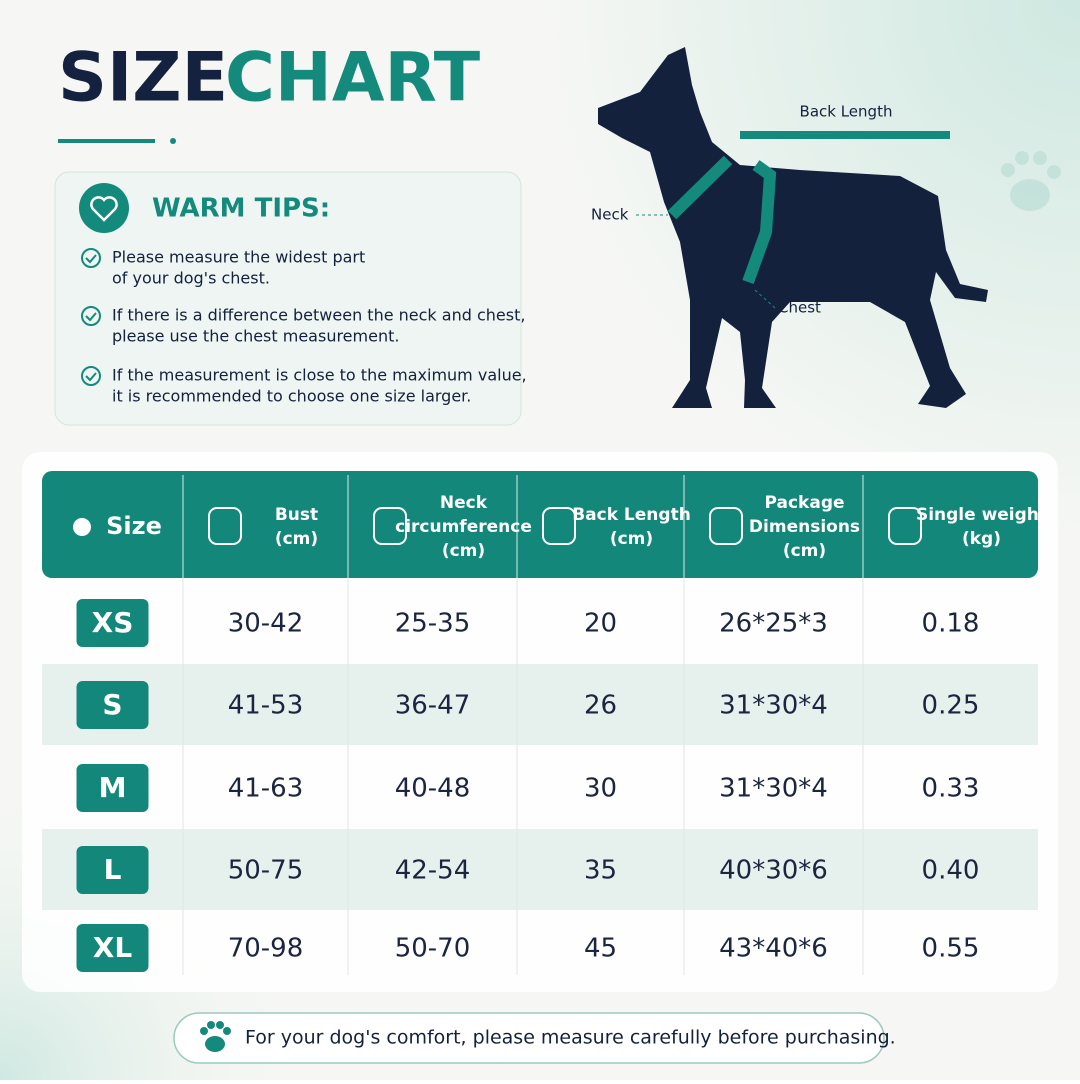 Image resolution: width=1080 pixels, height=1084 pixels. I want to click on cell-text: 42-54, so click(433, 871).